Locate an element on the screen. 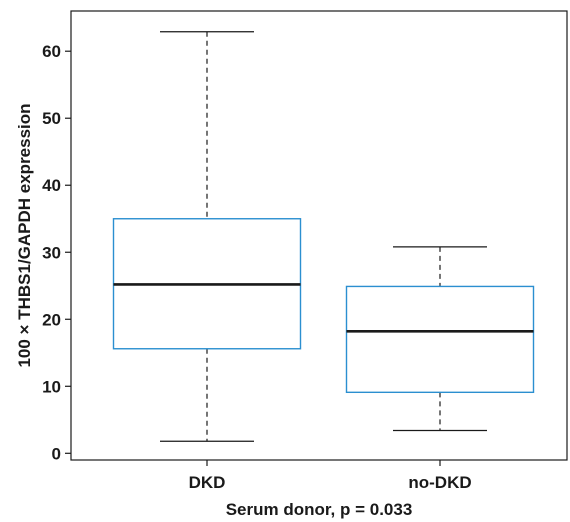 The height and width of the screenshot is (522, 570). y-tick-label: 10 is located at coordinates (51, 386).